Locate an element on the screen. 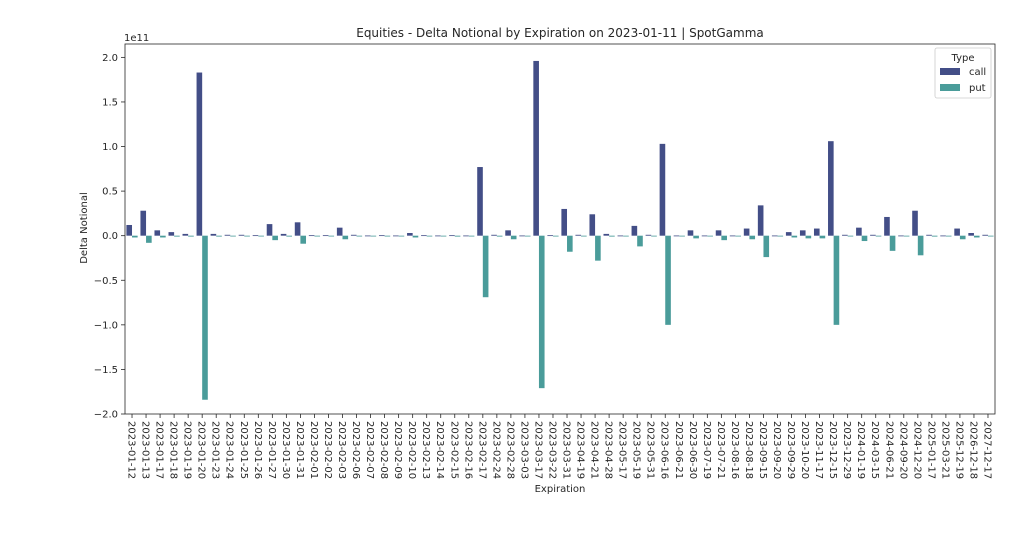 This screenshot has width=1024, height=559. y-tick-label: −1.0 is located at coordinates (106, 325).